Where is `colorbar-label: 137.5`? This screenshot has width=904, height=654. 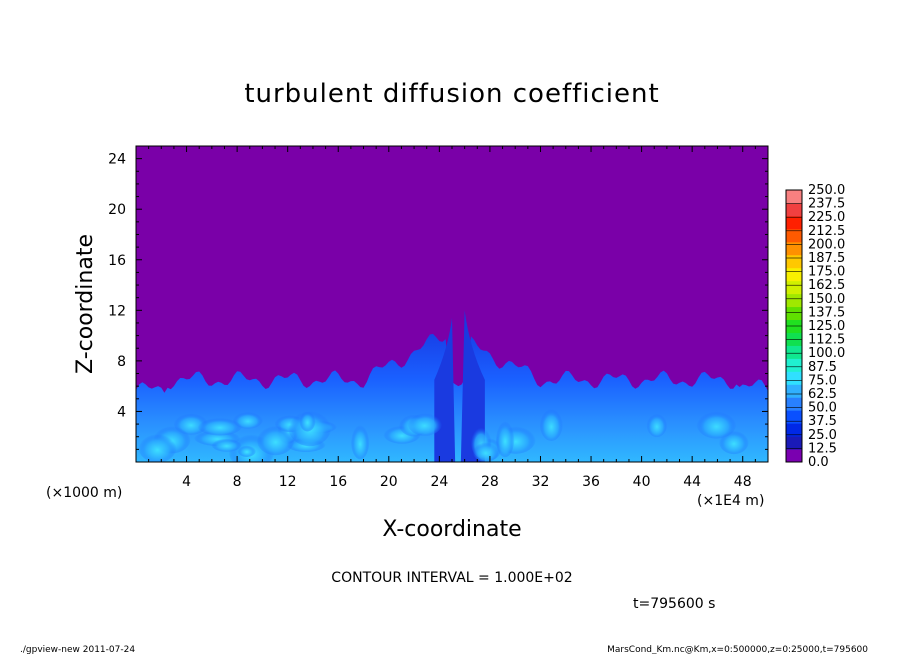
colorbar-label: 137.5 is located at coordinates (826, 312).